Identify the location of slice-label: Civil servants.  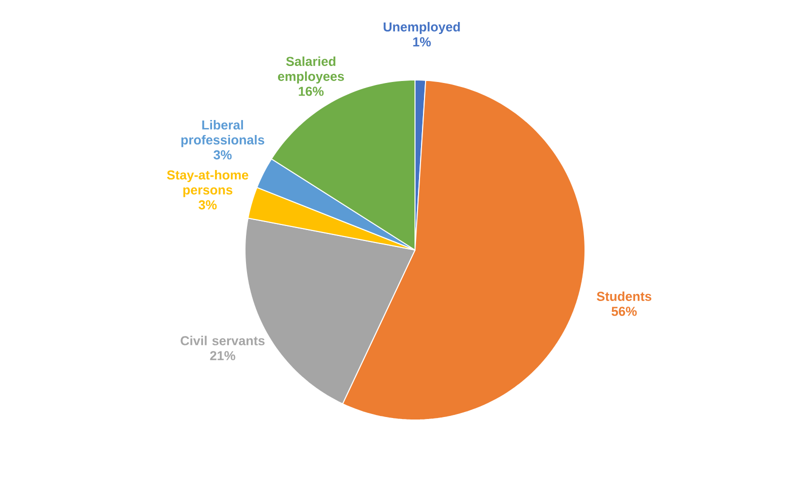
(222, 341).